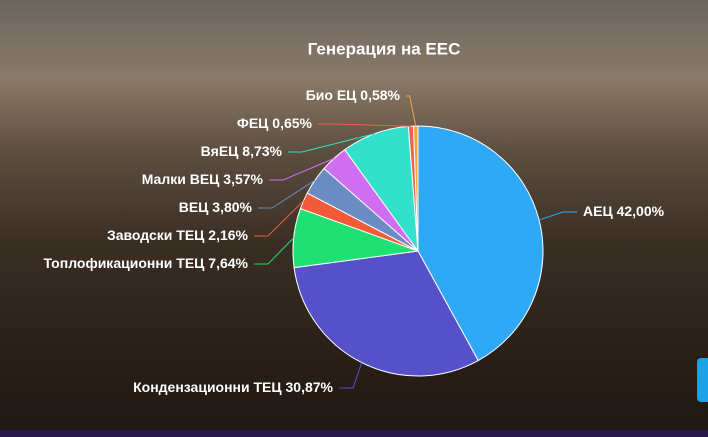 The image size is (708, 437). I want to click on slice-value: 3,80%, so click(232, 207).